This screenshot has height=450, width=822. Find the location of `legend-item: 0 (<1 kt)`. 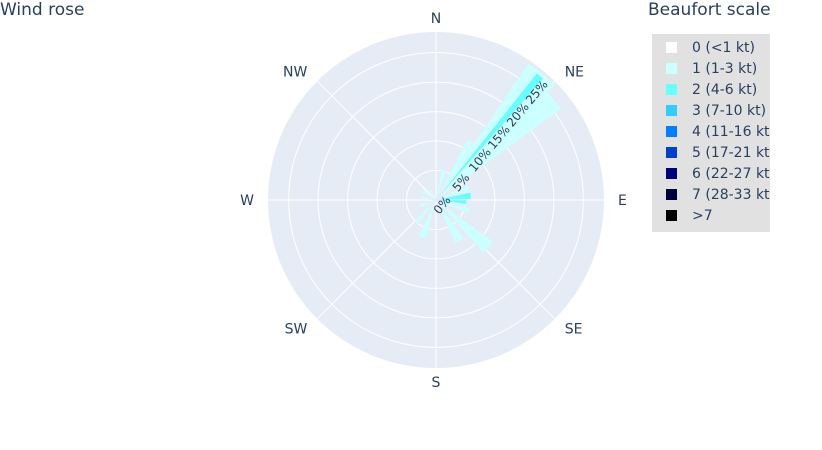

legend-item: 0 (<1 kt) is located at coordinates (711, 47).